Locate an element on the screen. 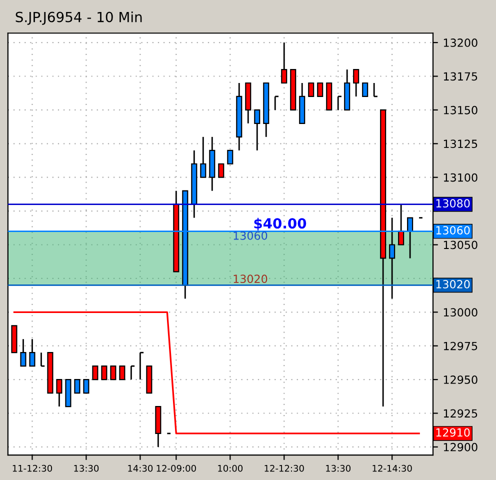 The image size is (496, 480). y-tick-label: 13050 is located at coordinates (461, 245).